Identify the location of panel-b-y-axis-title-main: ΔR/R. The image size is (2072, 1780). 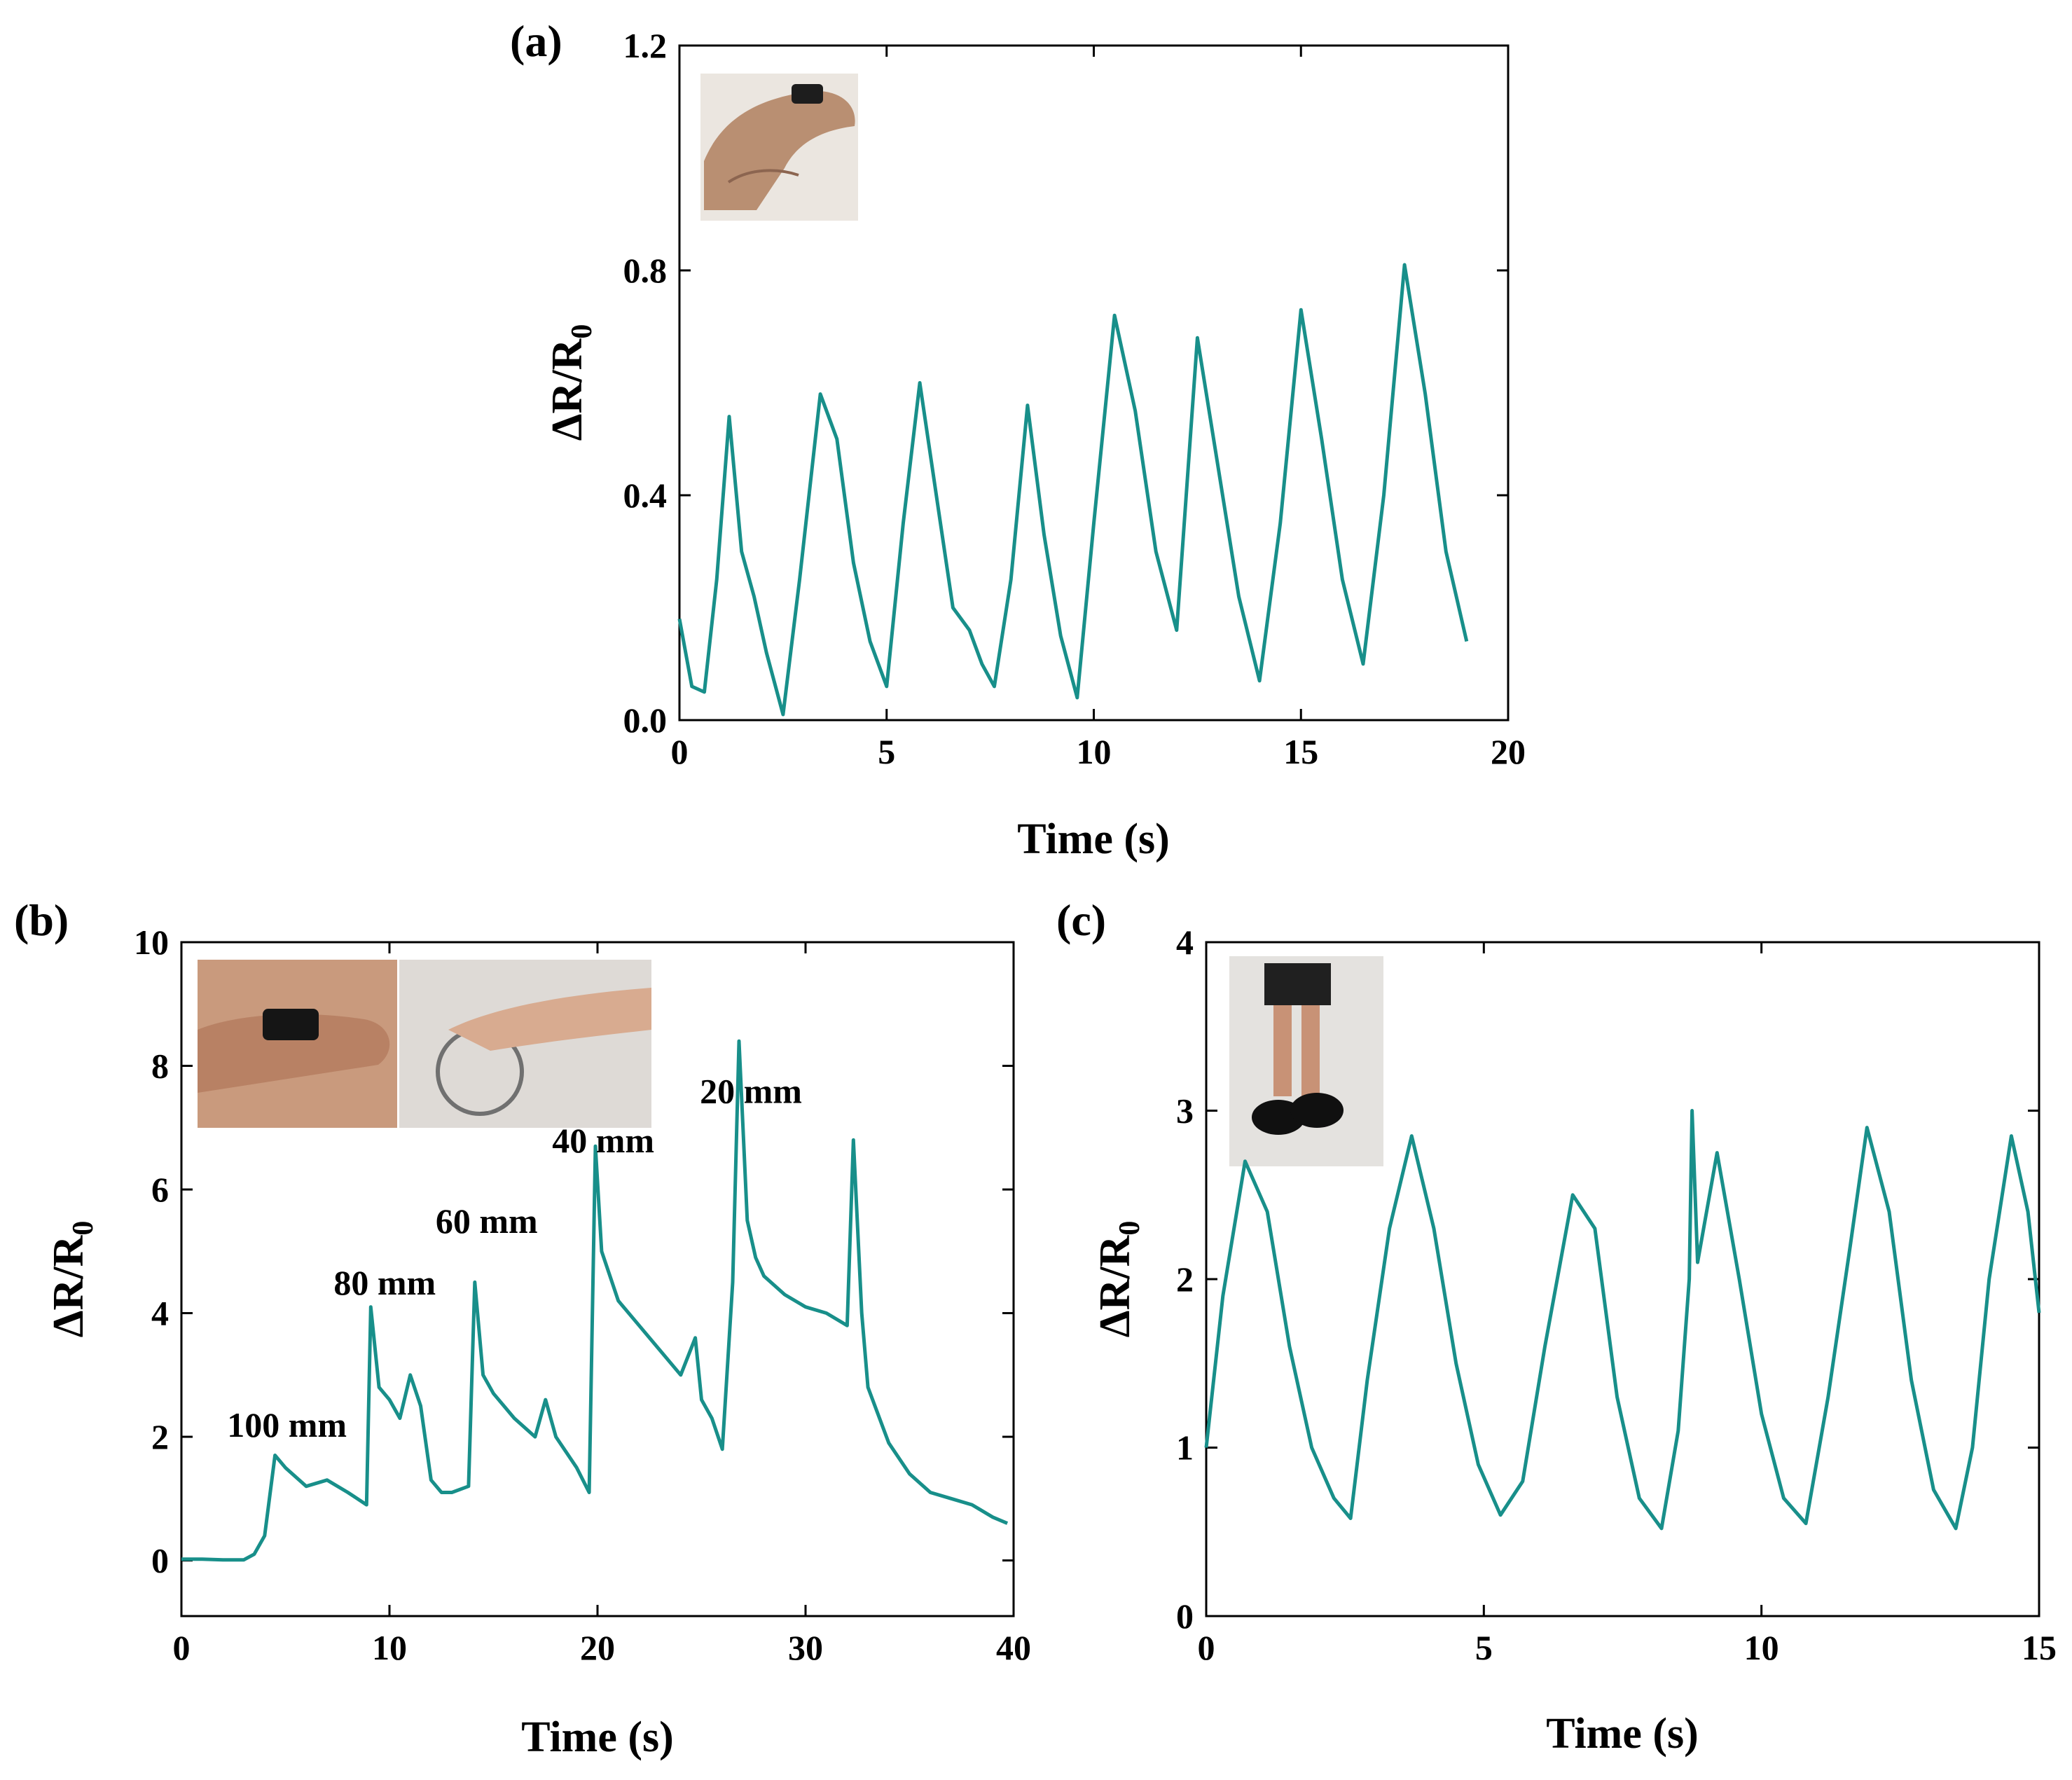
(68, 1285).